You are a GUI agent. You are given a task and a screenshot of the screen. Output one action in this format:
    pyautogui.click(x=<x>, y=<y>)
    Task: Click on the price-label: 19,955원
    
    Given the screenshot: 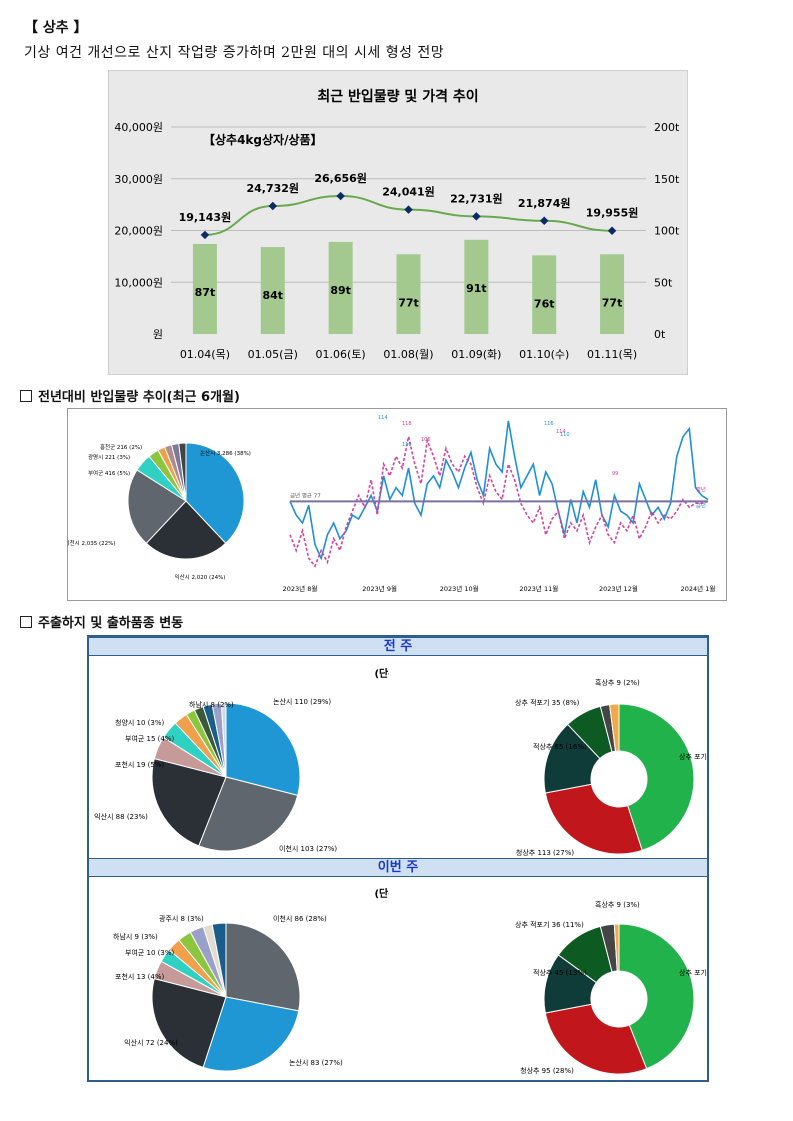 What is the action you would take?
    pyautogui.click(x=612, y=213)
    